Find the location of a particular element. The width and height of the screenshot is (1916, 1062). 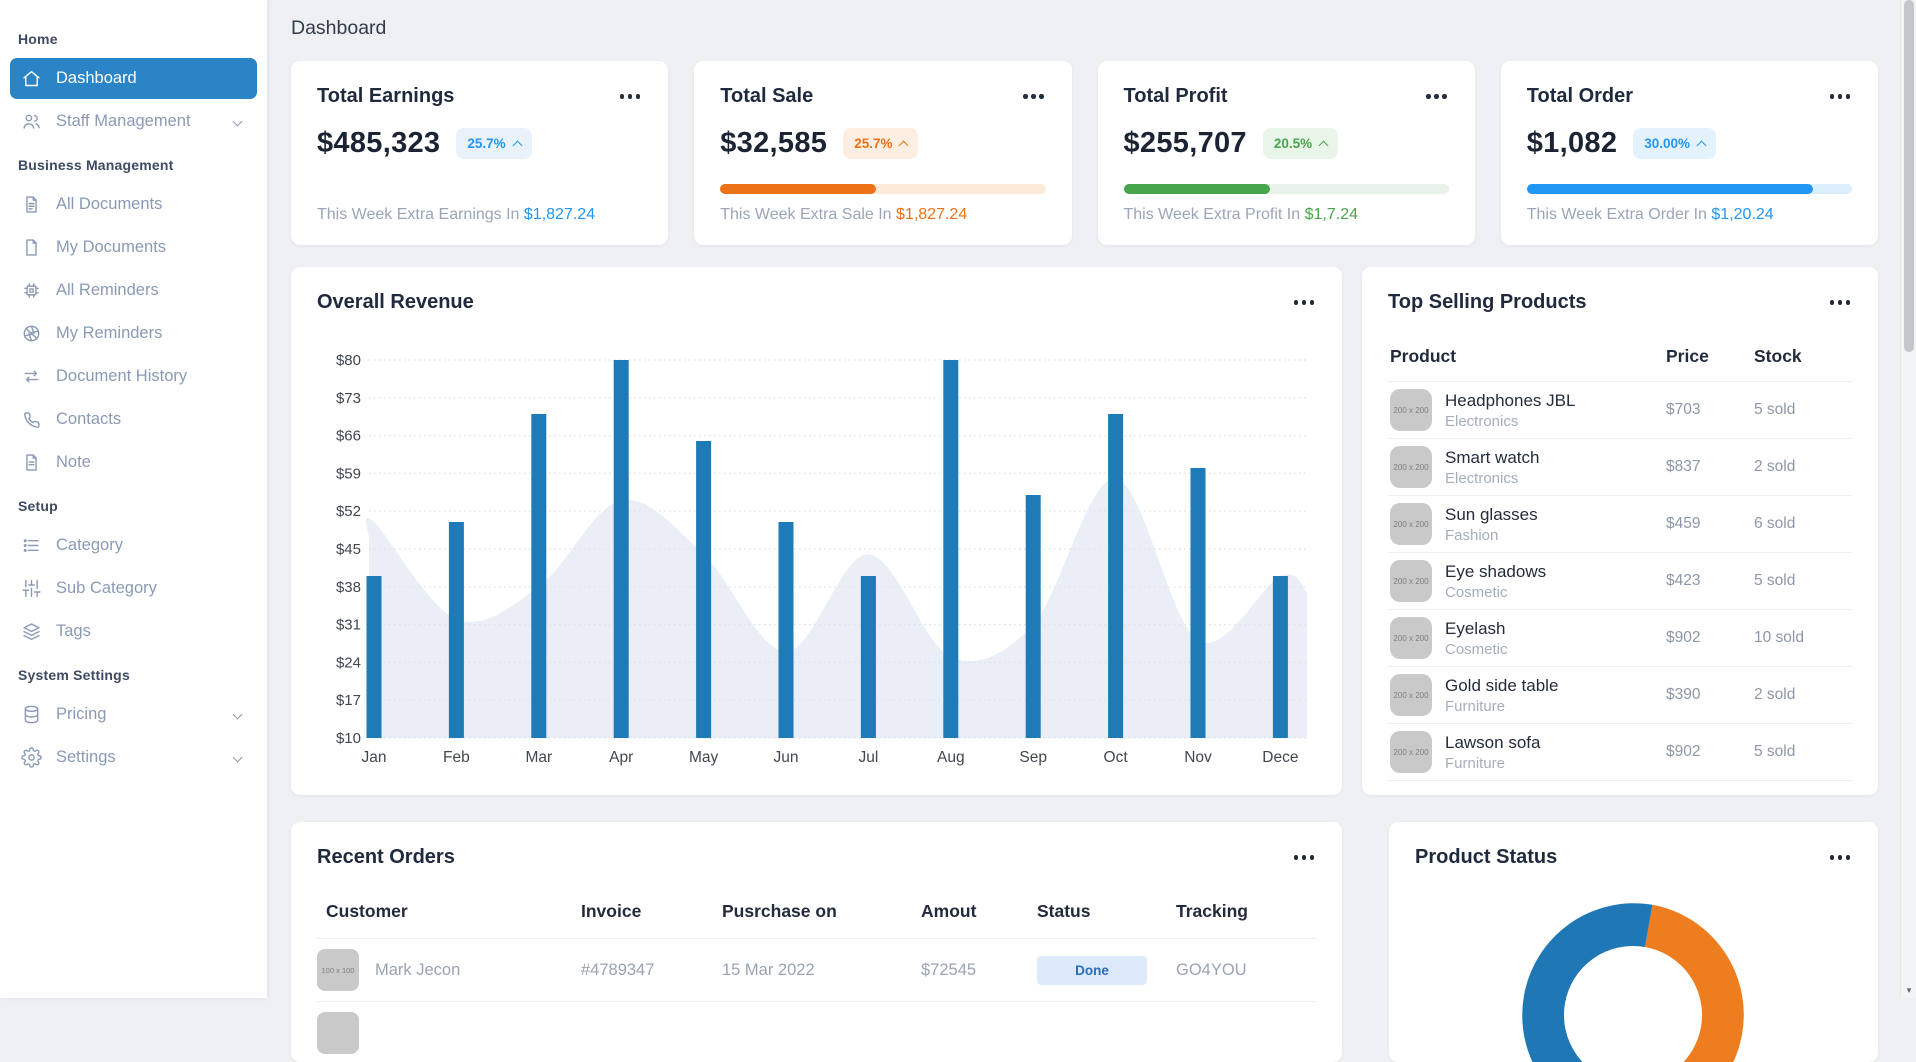

aperture-icon is located at coordinates (31, 333).